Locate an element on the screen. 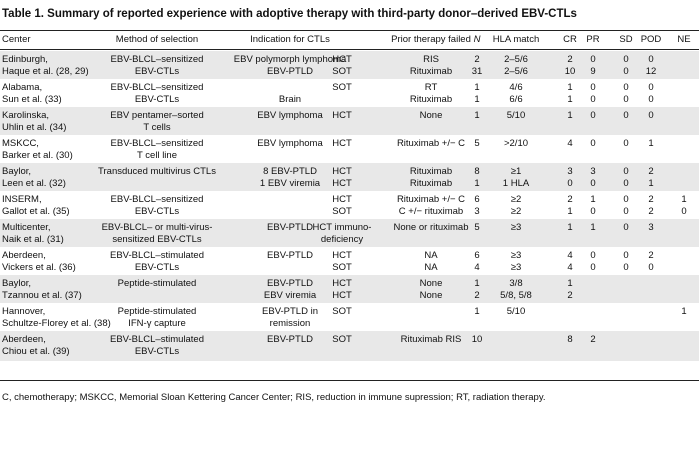 This screenshot has height=463, width=699. cell-center: Chiou et al. (39) is located at coordinates (36, 351).